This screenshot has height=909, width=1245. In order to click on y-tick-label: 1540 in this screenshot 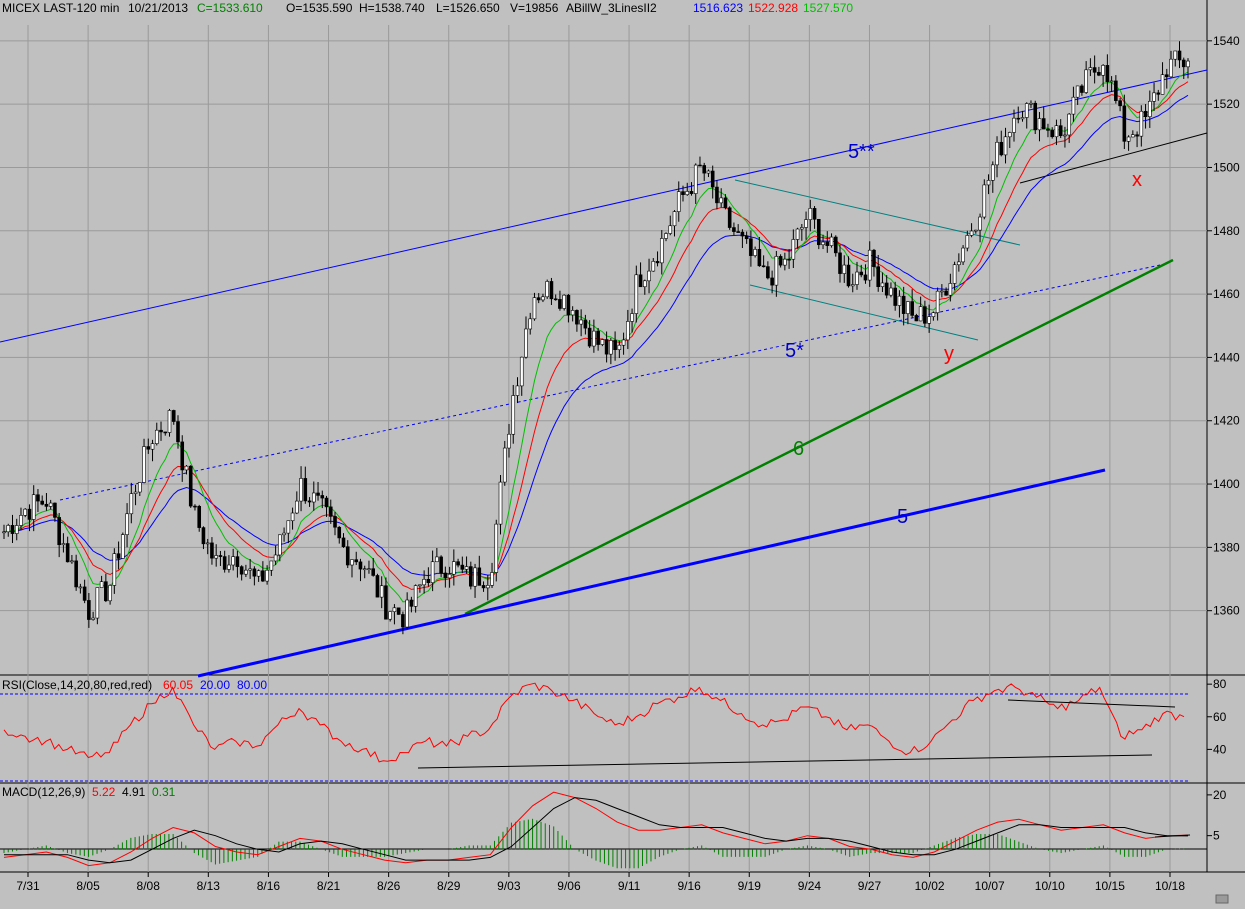, I will do `click(1226, 41)`.